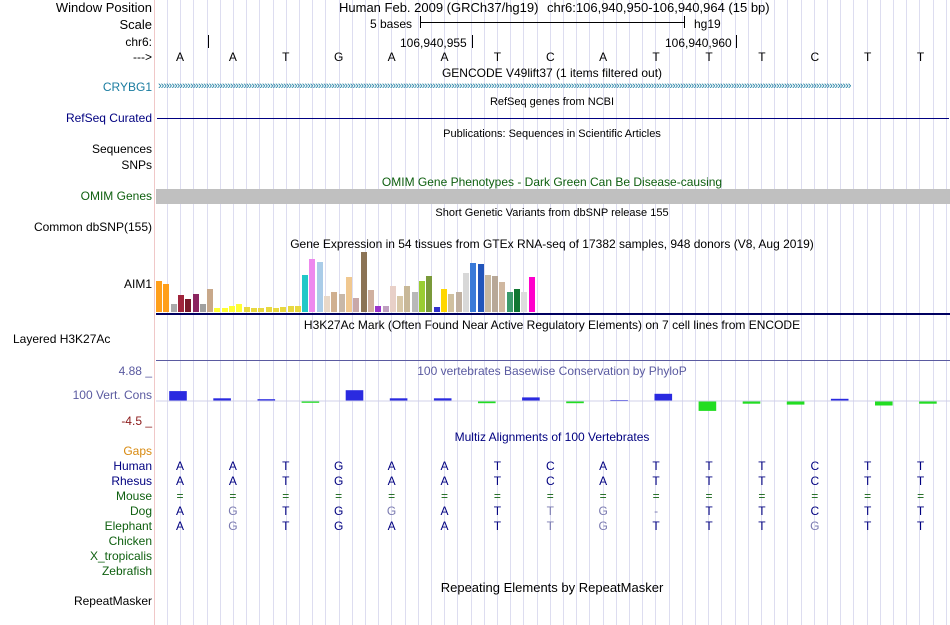 This screenshot has width=950, height=625. Describe the element at coordinates (553, 400) in the screenshot. I see `conservation-plot` at that location.